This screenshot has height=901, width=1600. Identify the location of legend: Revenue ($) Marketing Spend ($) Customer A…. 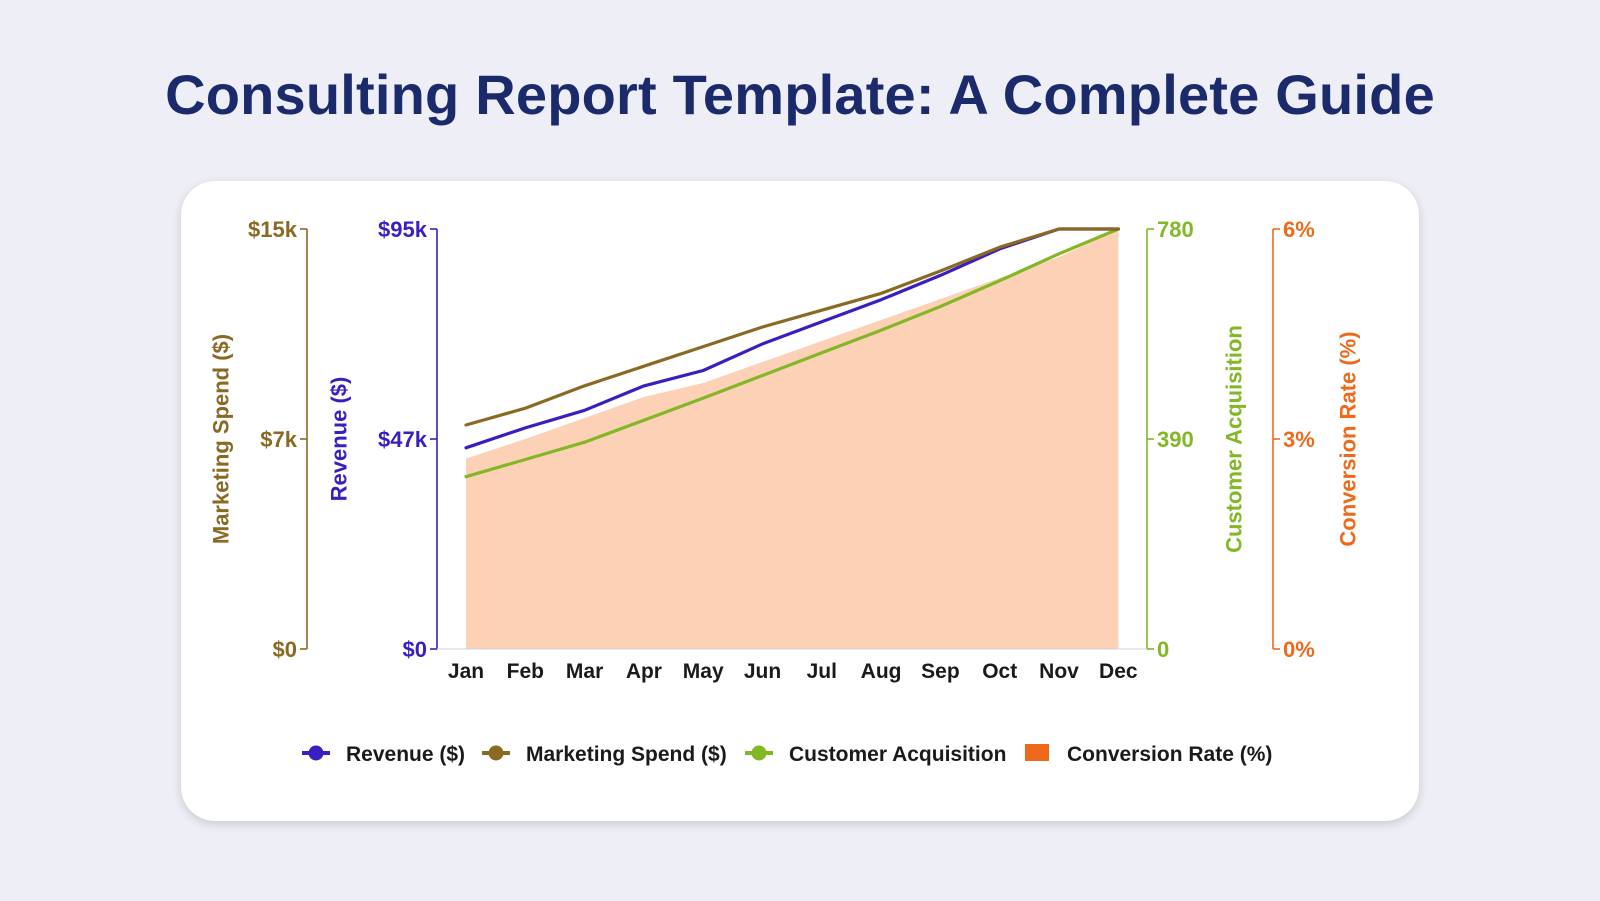
(787, 754).